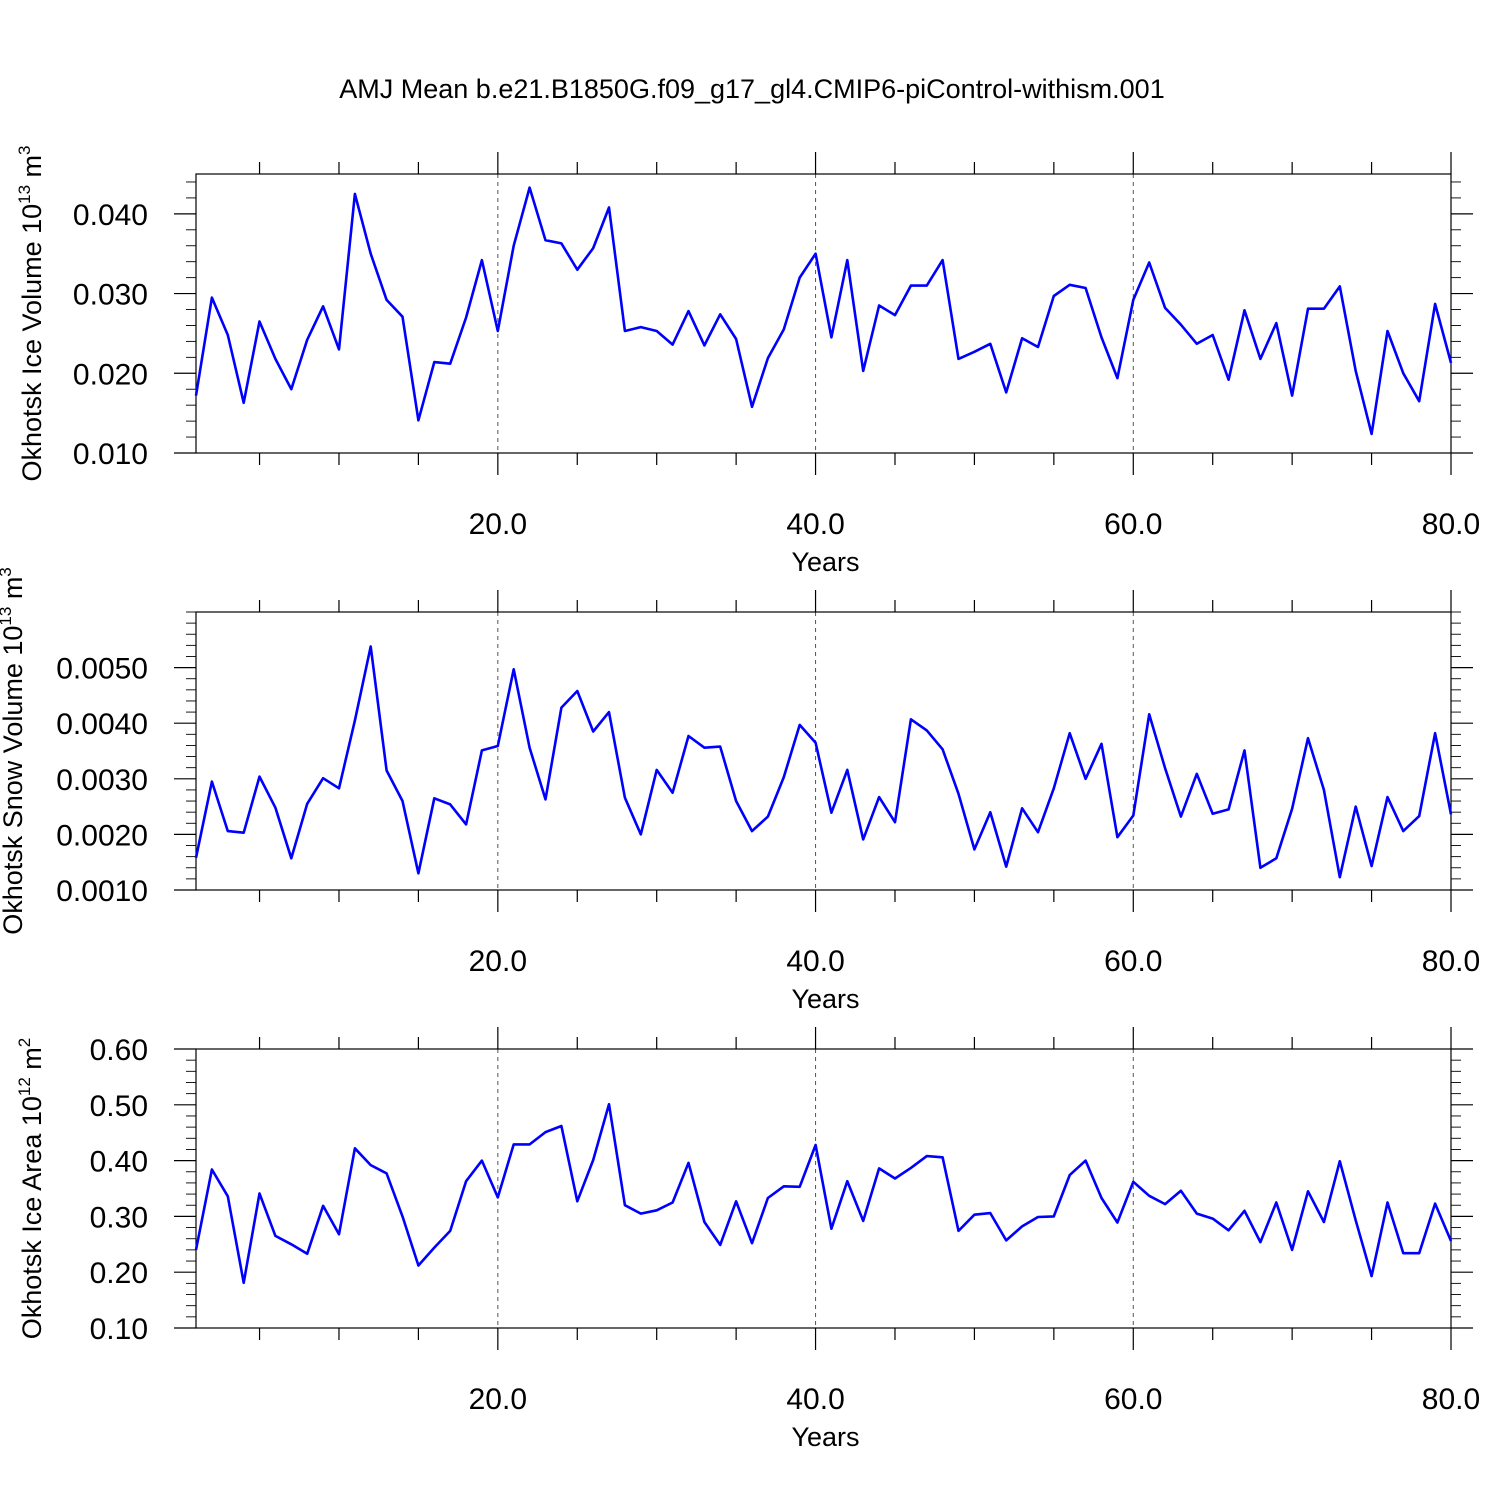  What do you see at coordinates (1451, 1399) in the screenshot?
I see `ice-area-x-tick-label: 80.0` at bounding box center [1451, 1399].